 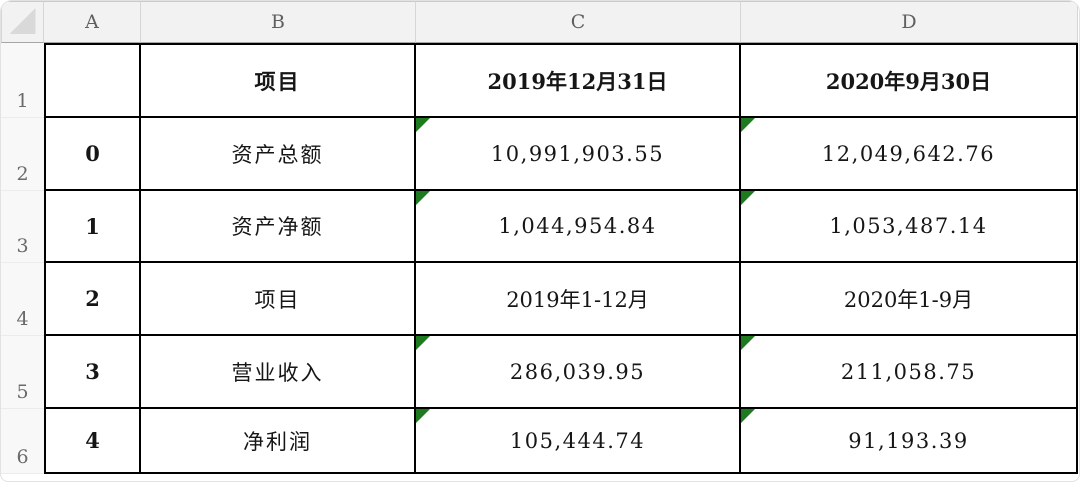 I want to click on cell-text: 资产总额, so click(x=277, y=154).